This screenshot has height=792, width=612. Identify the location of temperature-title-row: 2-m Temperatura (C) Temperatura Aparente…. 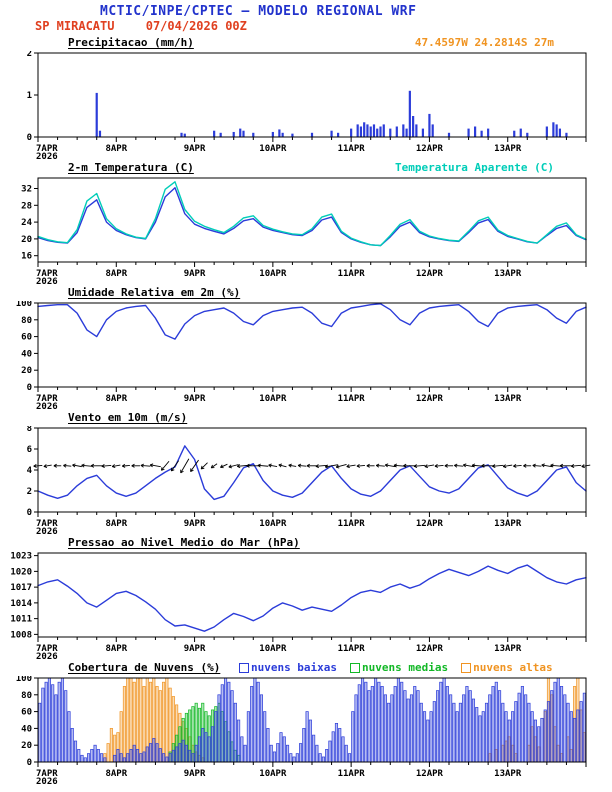
(306, 168).